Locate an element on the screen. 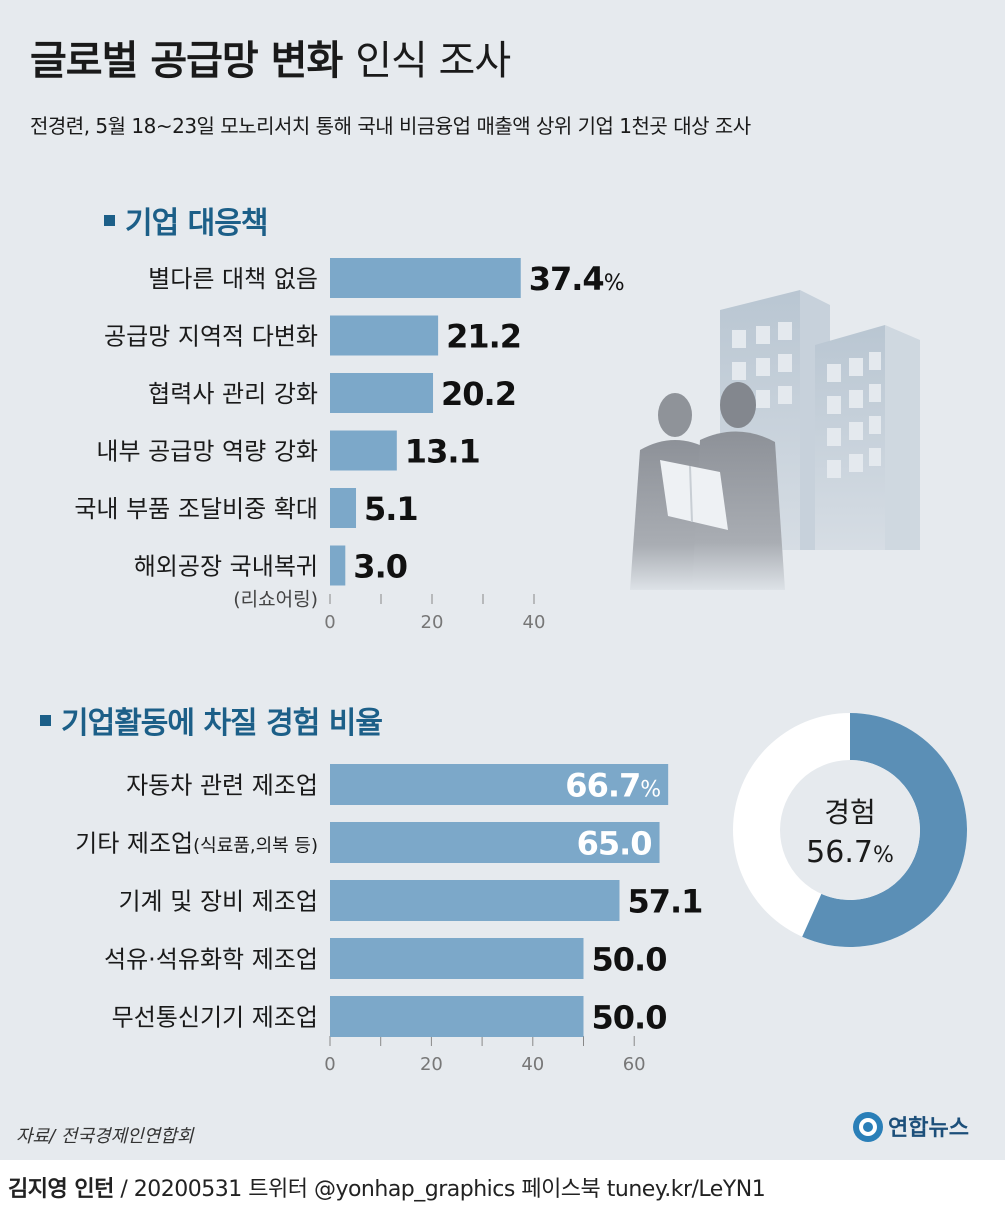 This screenshot has width=1005, height=1213. category-label: 내부 공급망 역량 강화 is located at coordinates (207, 452).